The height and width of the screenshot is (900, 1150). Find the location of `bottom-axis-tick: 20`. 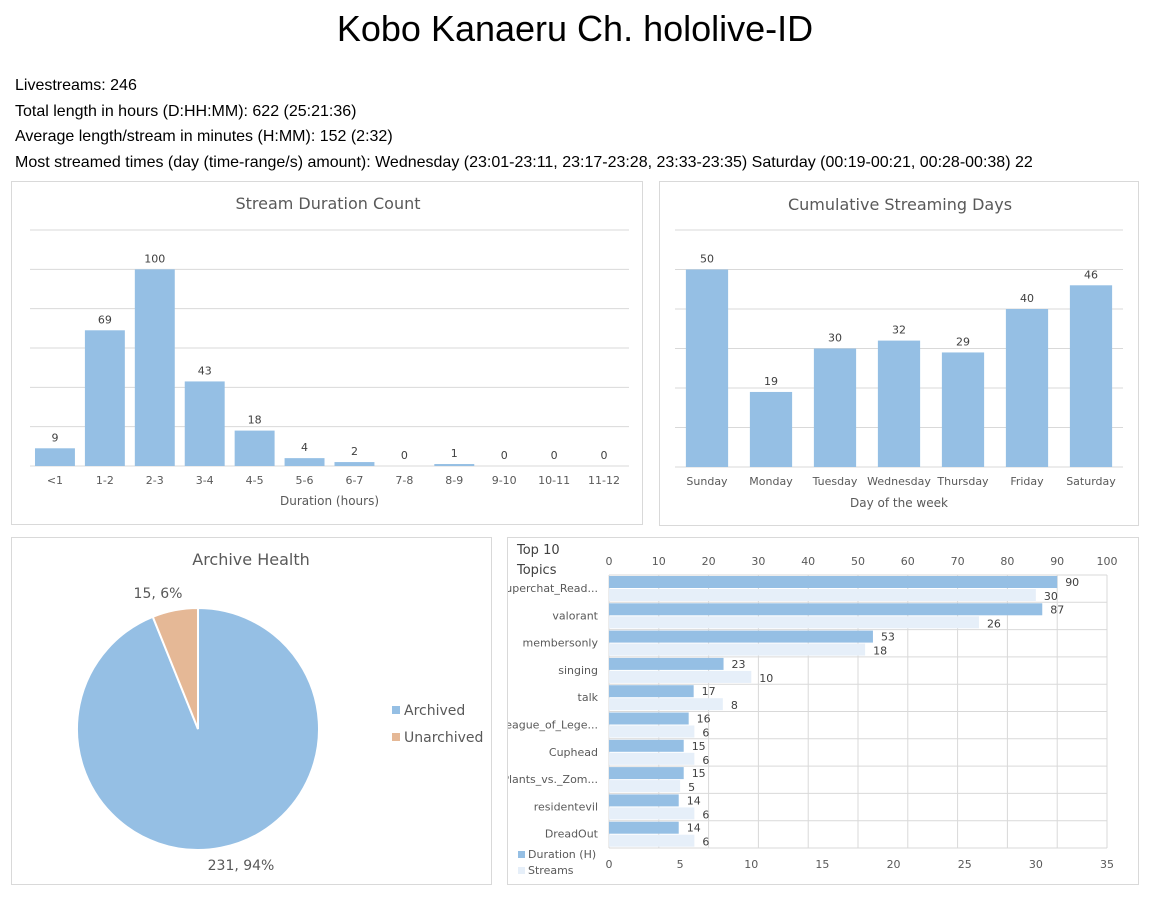

bottom-axis-tick: 20 is located at coordinates (894, 864).